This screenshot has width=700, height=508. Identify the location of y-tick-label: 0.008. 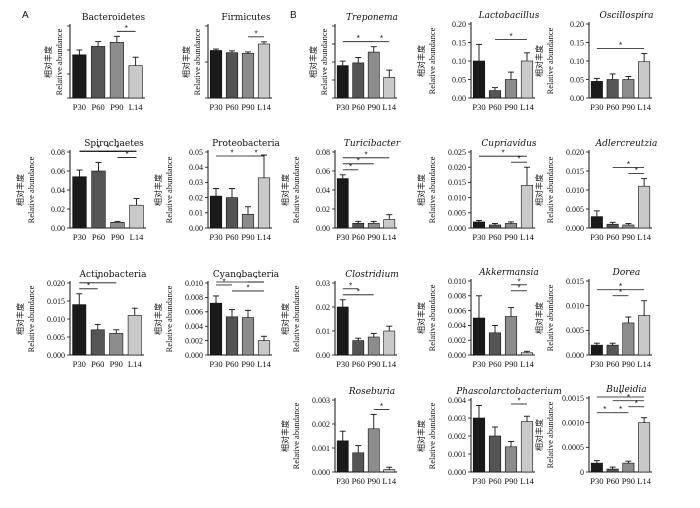
(457, 296).